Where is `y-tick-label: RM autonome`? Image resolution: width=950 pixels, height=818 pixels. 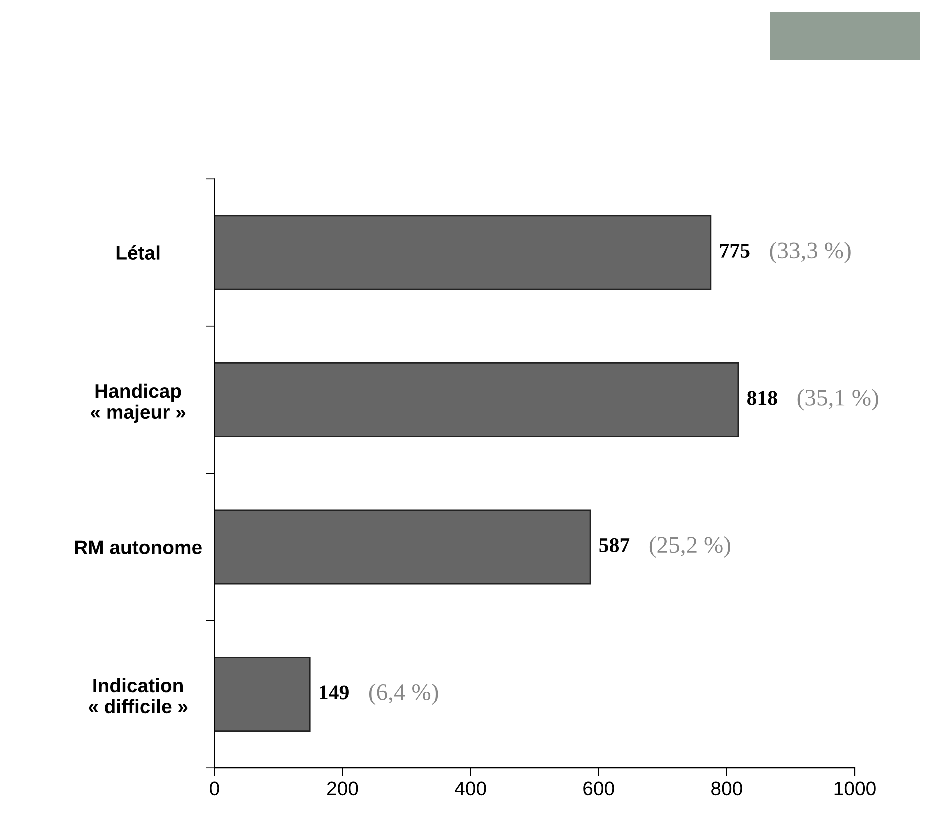 y-tick-label: RM autonome is located at coordinates (138, 547).